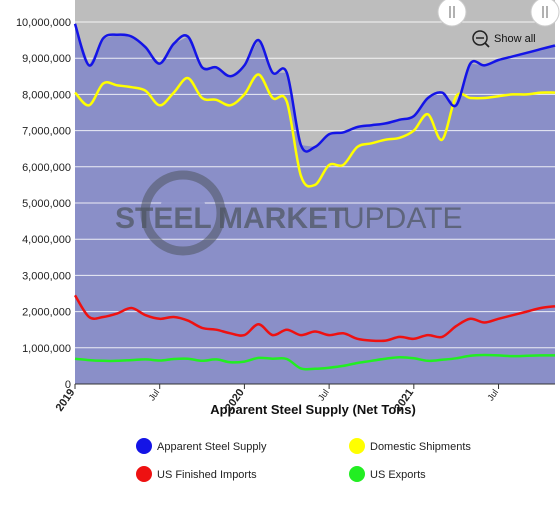  I want to click on watermark-word-2: MARKET, so click(282, 218).